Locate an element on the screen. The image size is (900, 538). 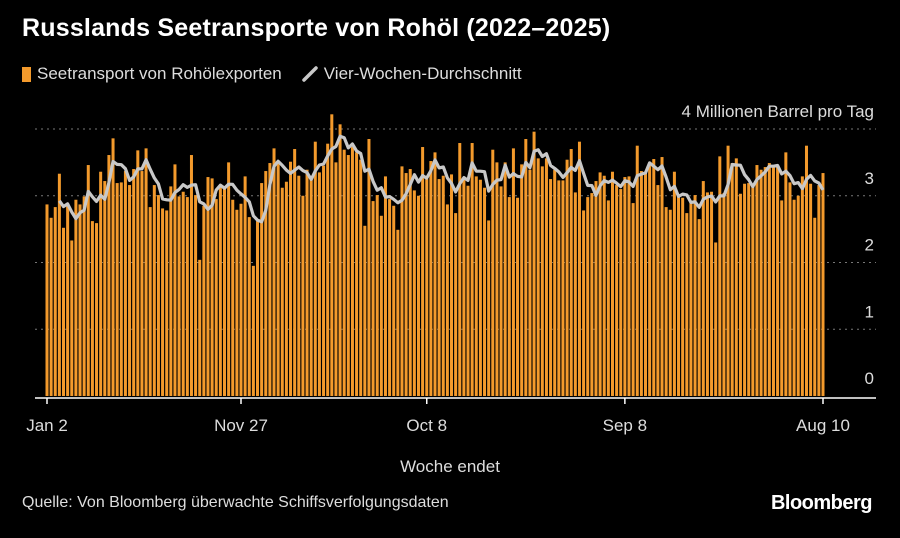
y-tick-label: 1 is located at coordinates (869, 311).